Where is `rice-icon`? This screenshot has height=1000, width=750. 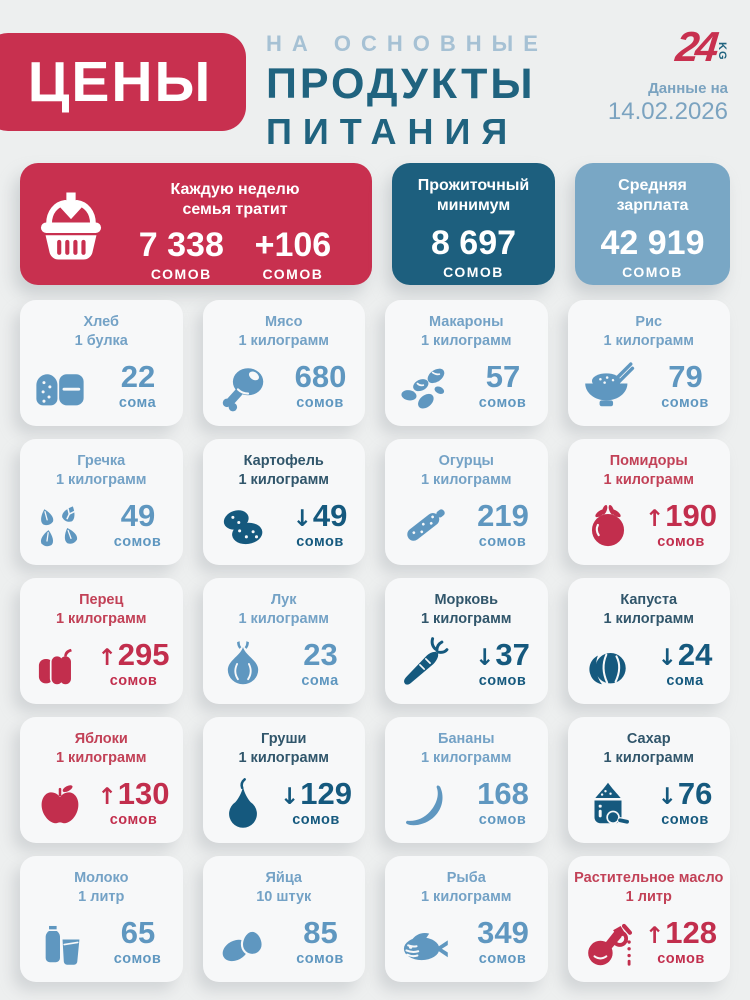
rice-icon is located at coordinates (608, 386).